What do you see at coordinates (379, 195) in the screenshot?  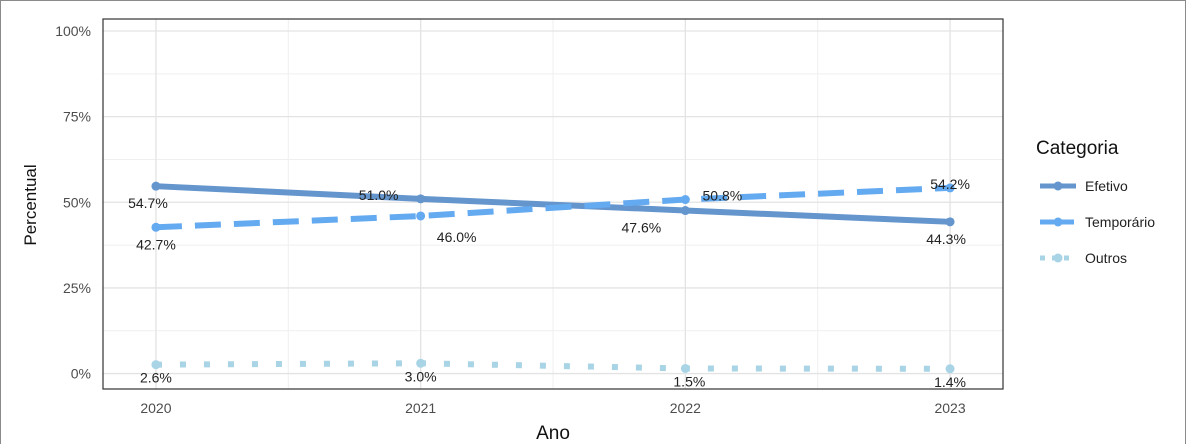 I see `data-label: 51.0%` at bounding box center [379, 195].